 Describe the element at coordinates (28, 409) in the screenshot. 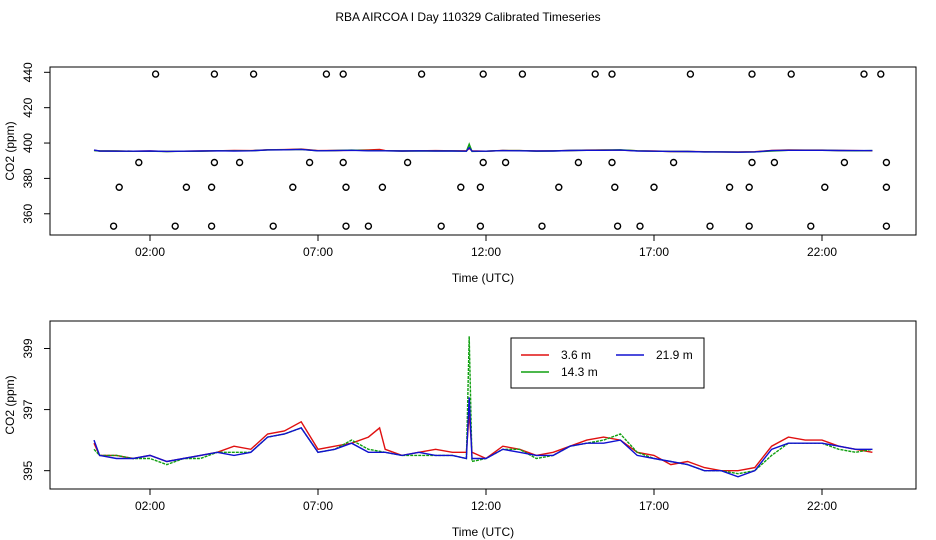

I see `y-tick-label: 397` at that location.